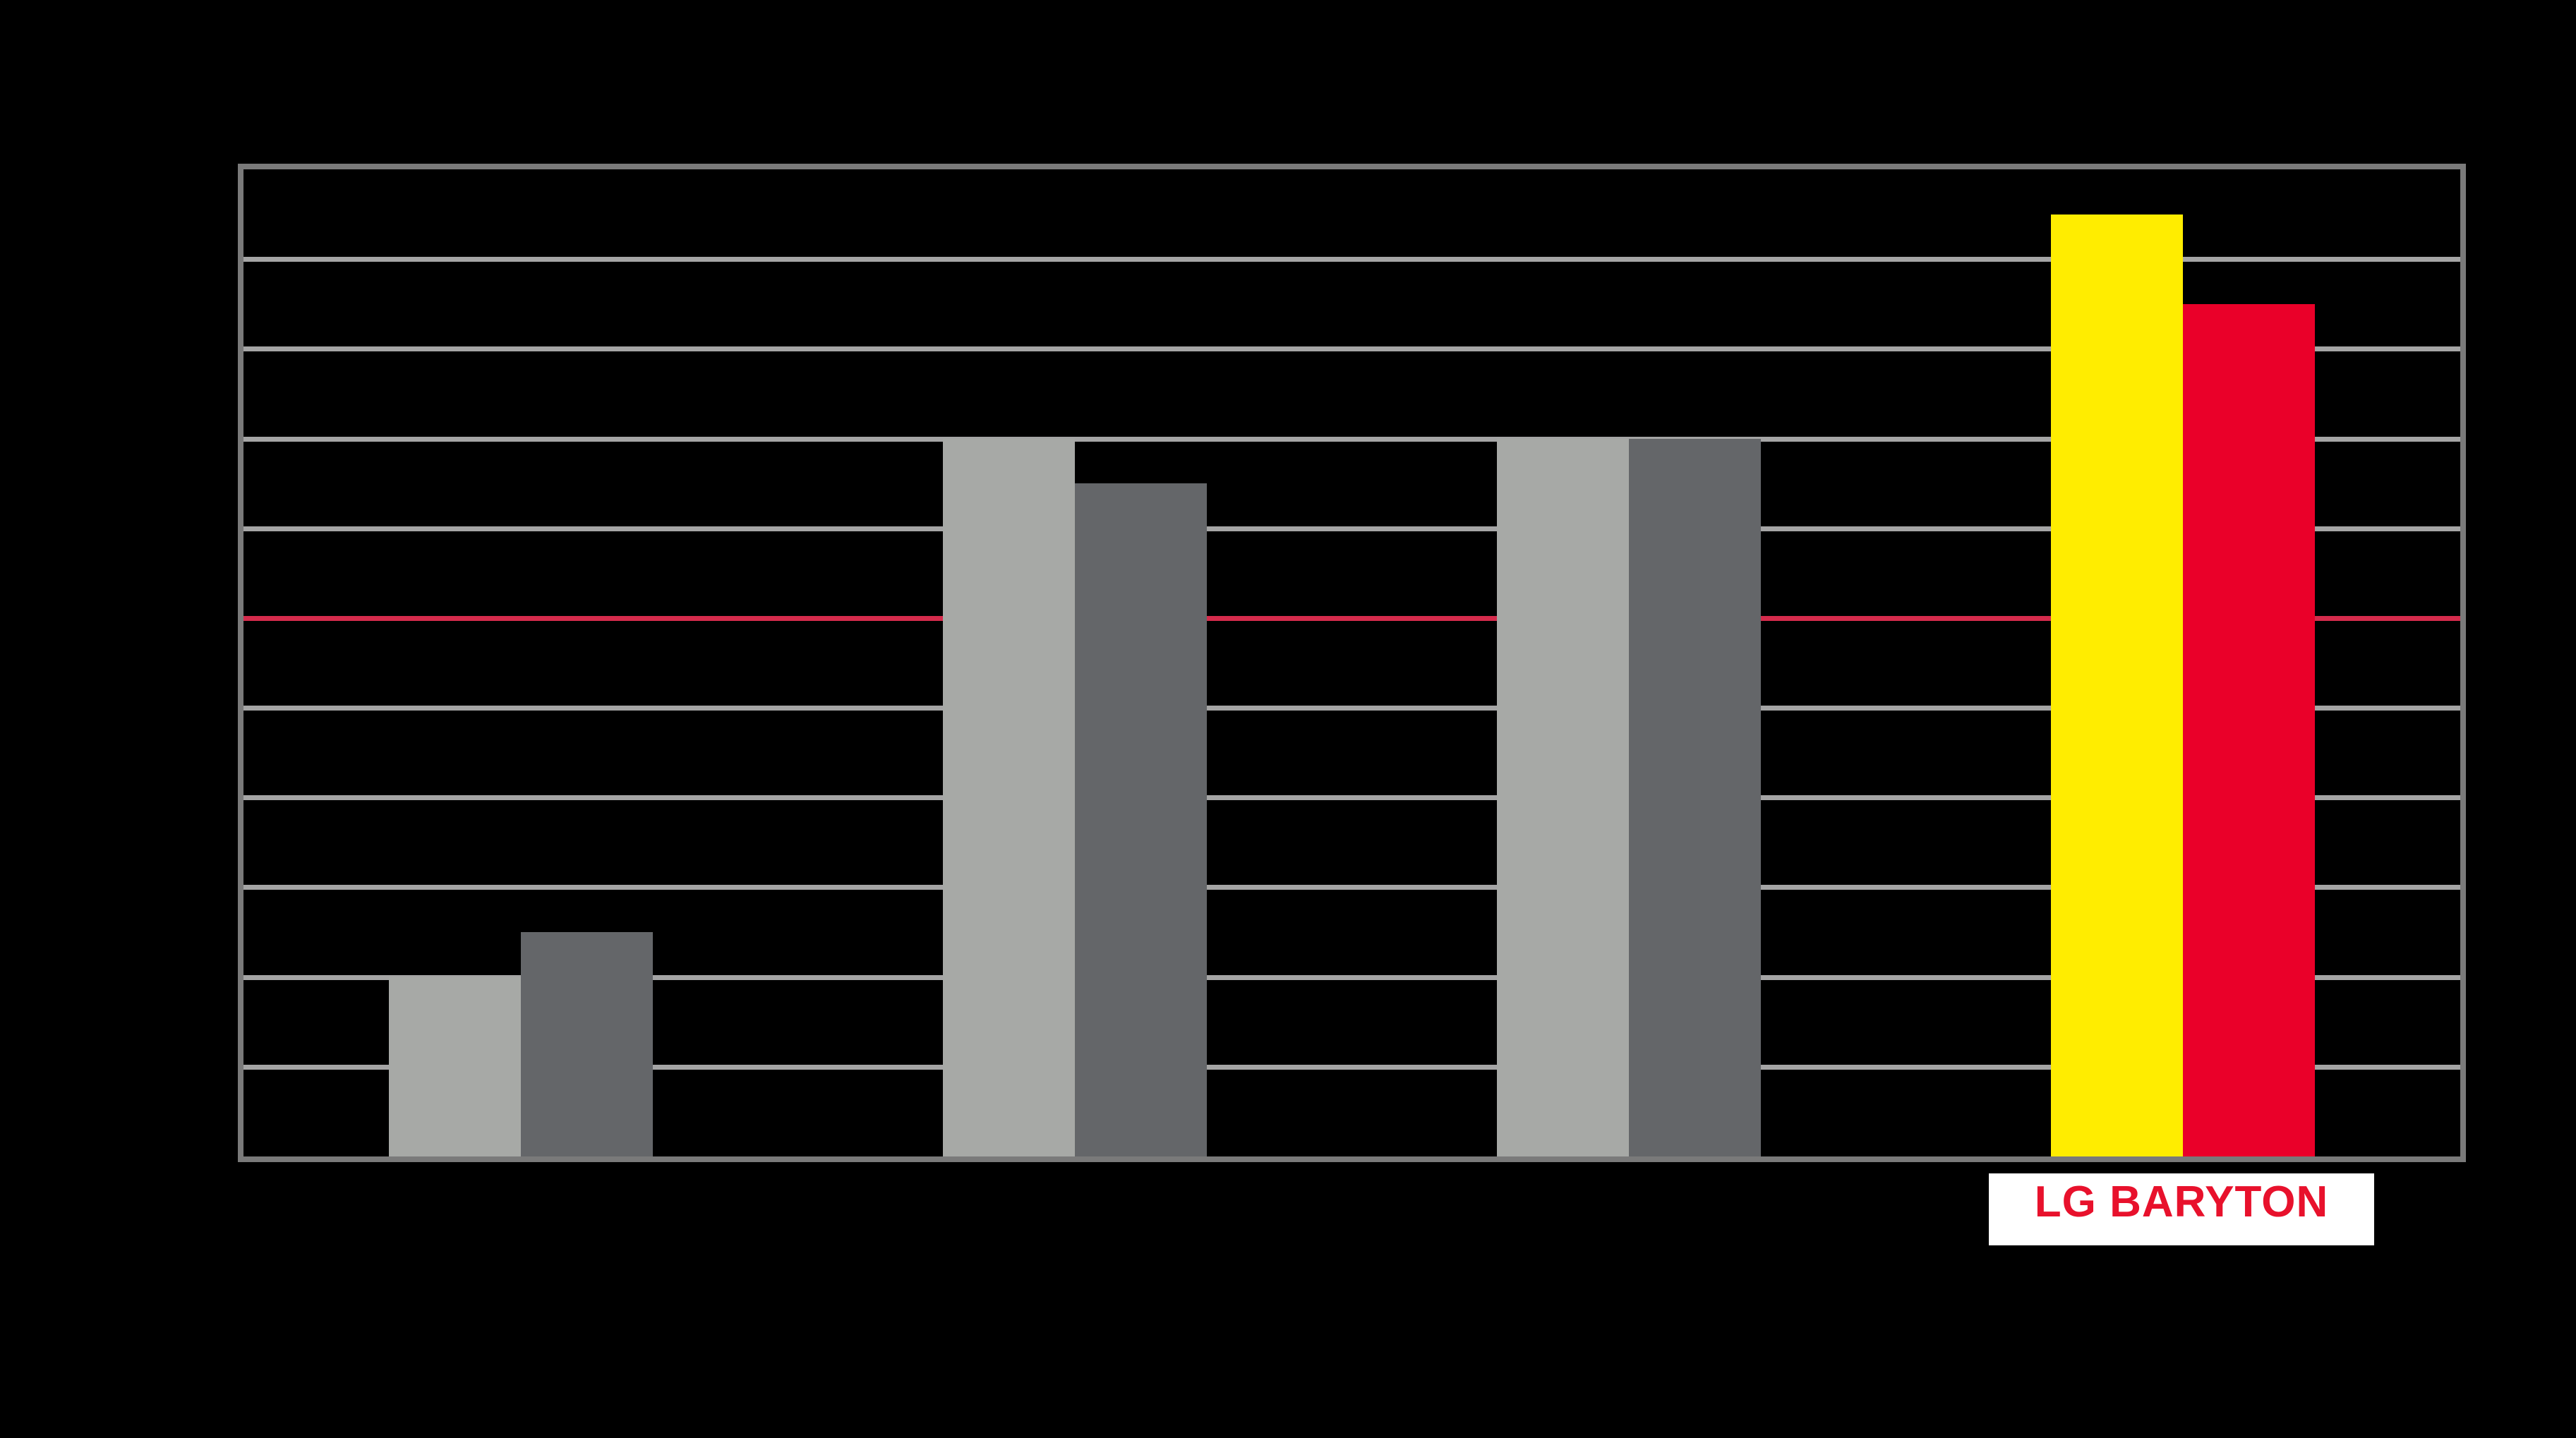  What do you see at coordinates (2181, 1202) in the screenshot?
I see `highlight-label-text: LG BARYTON` at bounding box center [2181, 1202].